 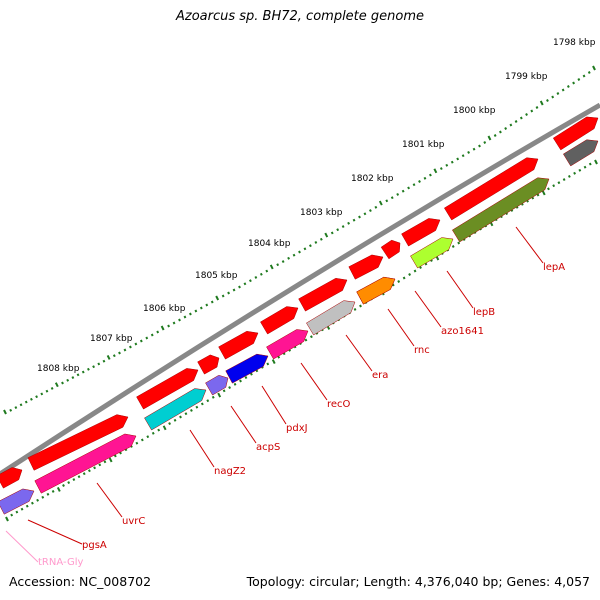 What do you see at coordinates (80, 581) in the screenshot?
I see `accession-text: Accession: NC_008702` at bounding box center [80, 581].